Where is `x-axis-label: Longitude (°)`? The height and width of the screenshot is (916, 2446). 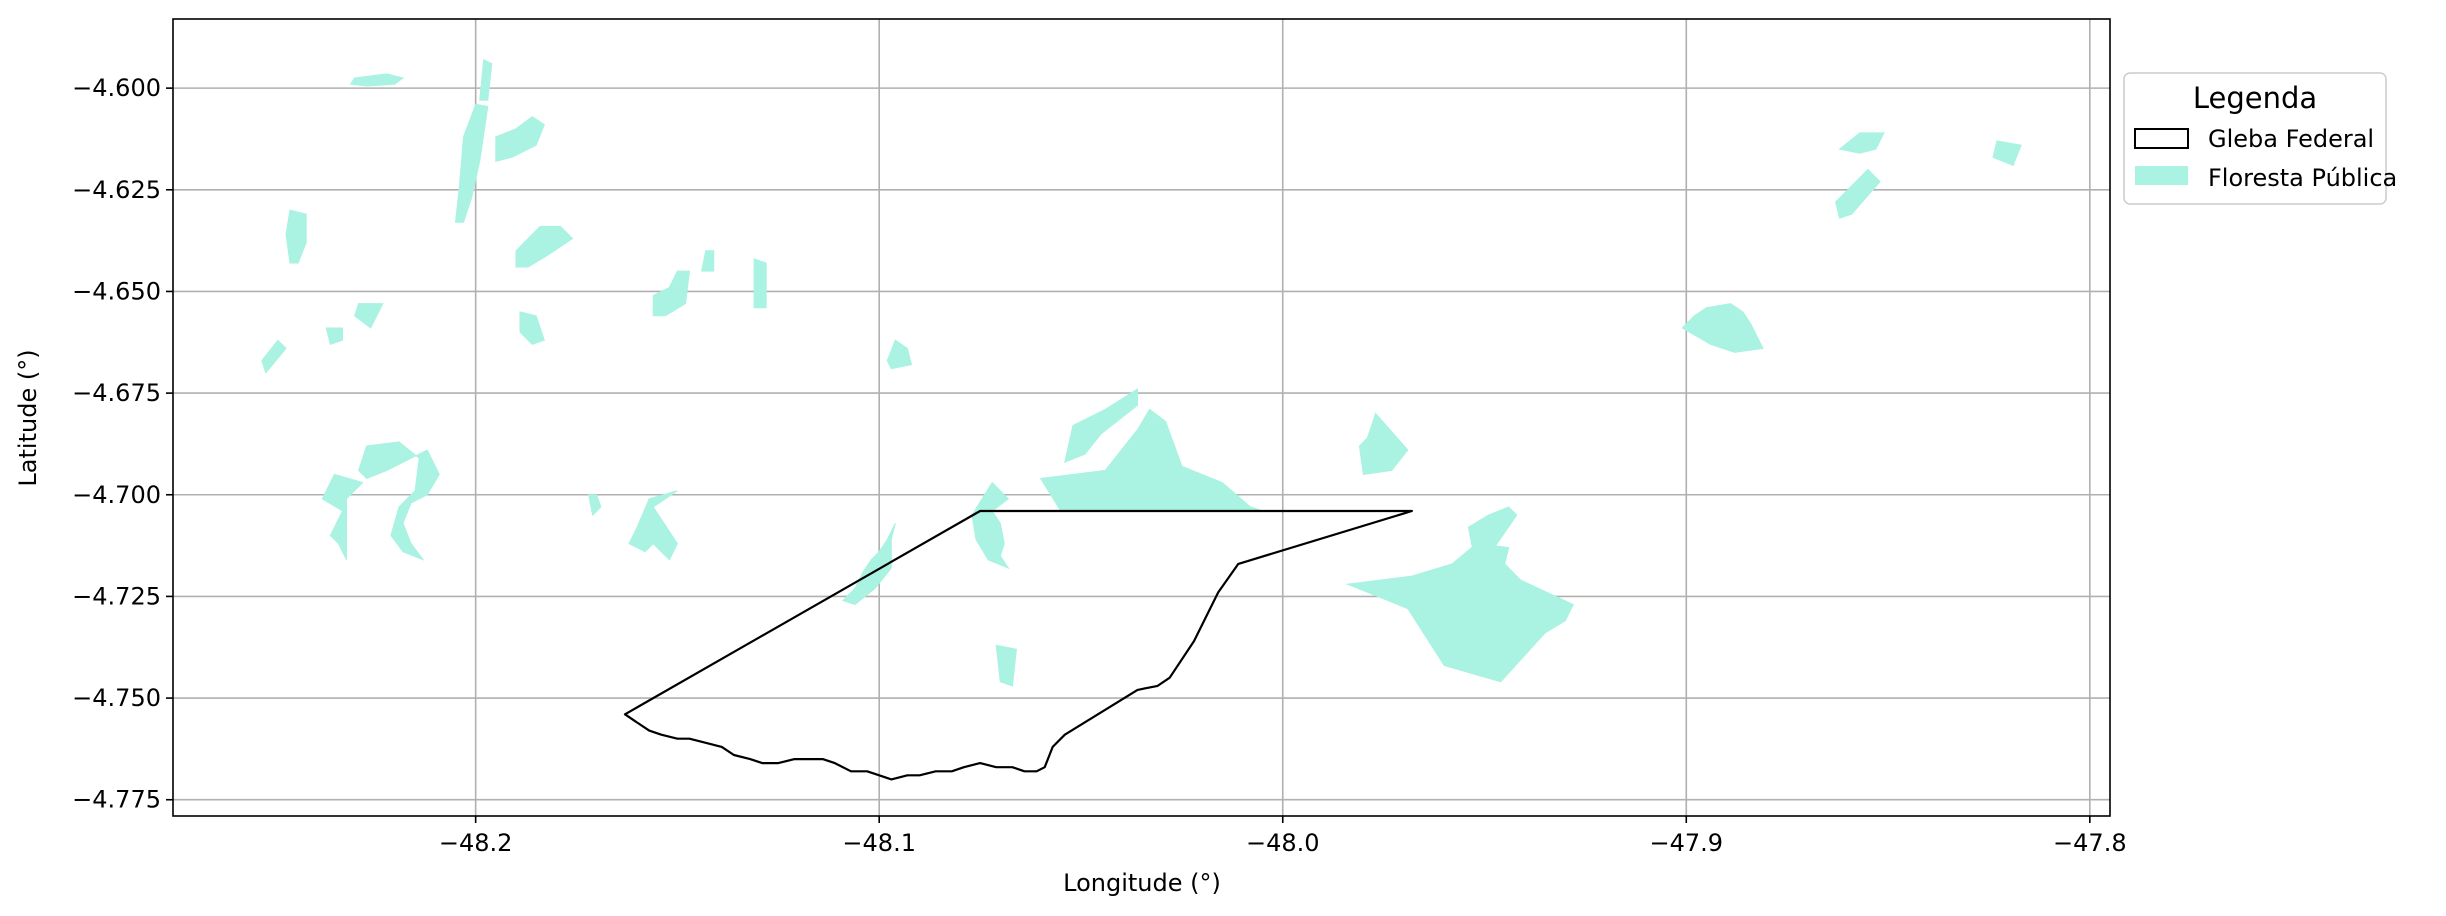
x-axis-label: Longitude (°) is located at coordinates (1142, 883).